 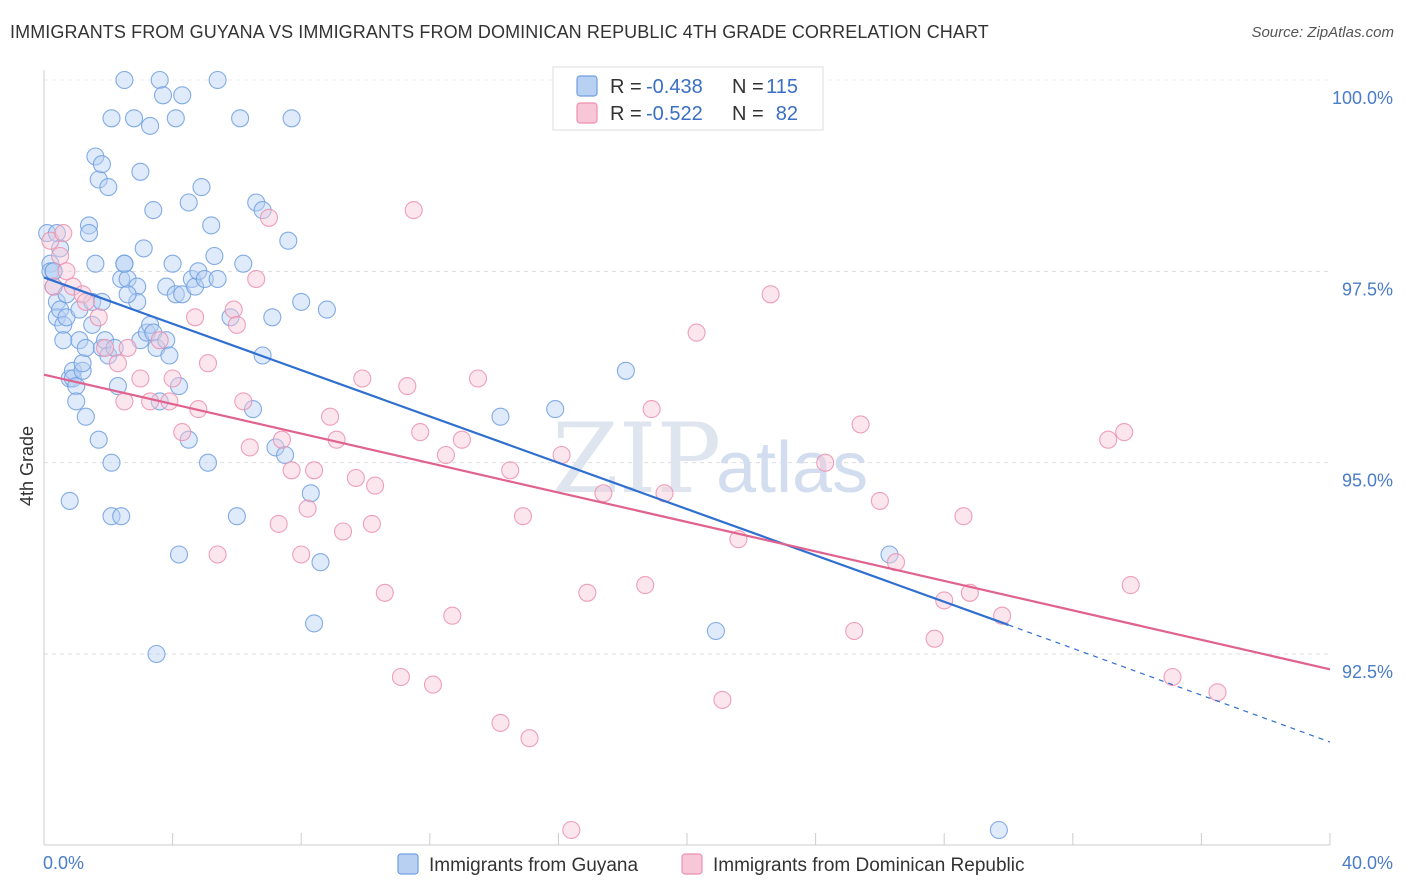 What do you see at coordinates (626, 114) in the screenshot?
I see `legend-r-label-2: R =` at bounding box center [626, 114].